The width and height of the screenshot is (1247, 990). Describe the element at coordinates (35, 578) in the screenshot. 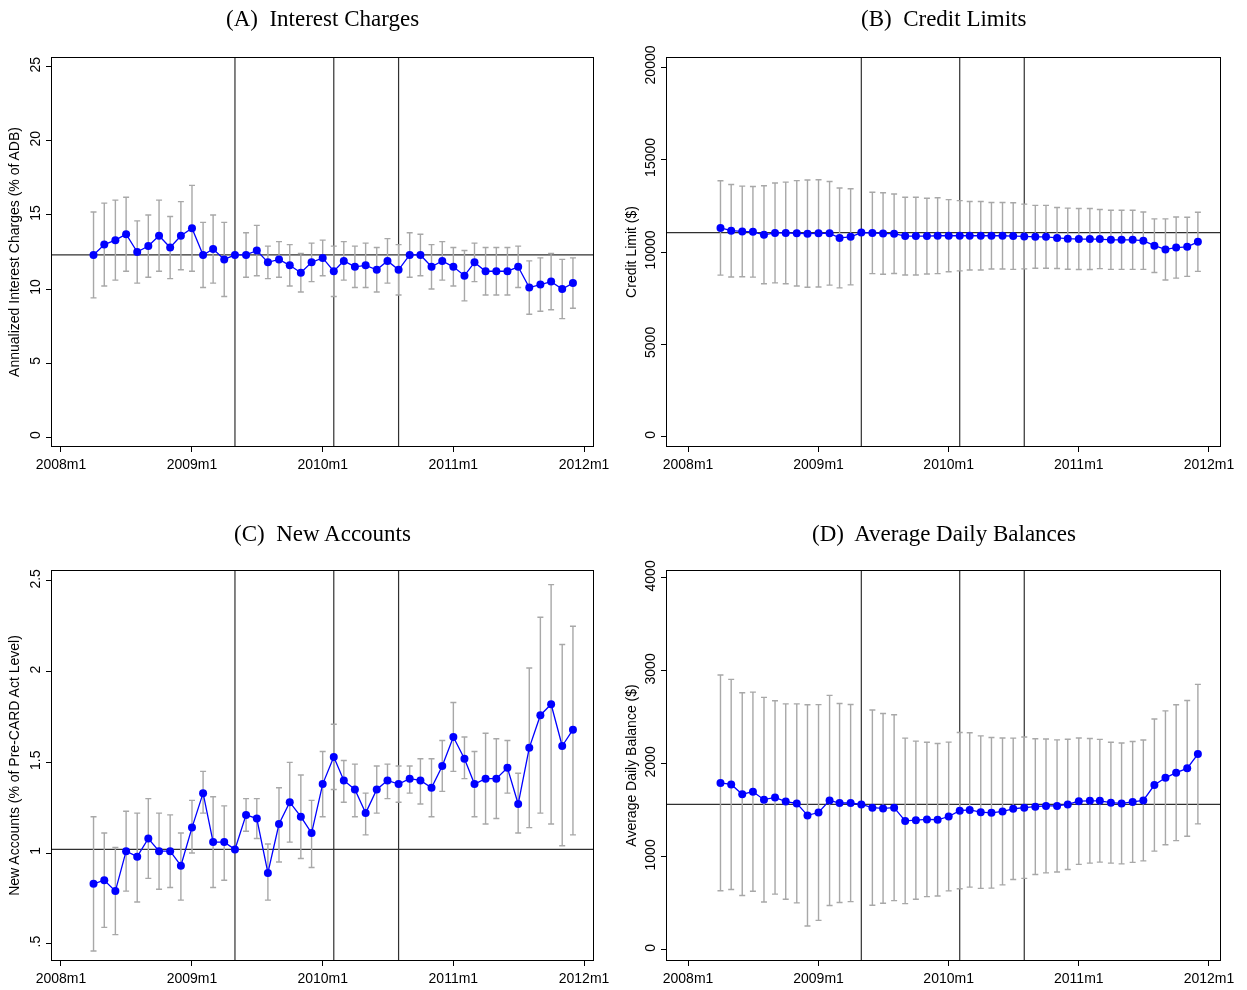

I see `y-tick-label: 2.5` at that location.